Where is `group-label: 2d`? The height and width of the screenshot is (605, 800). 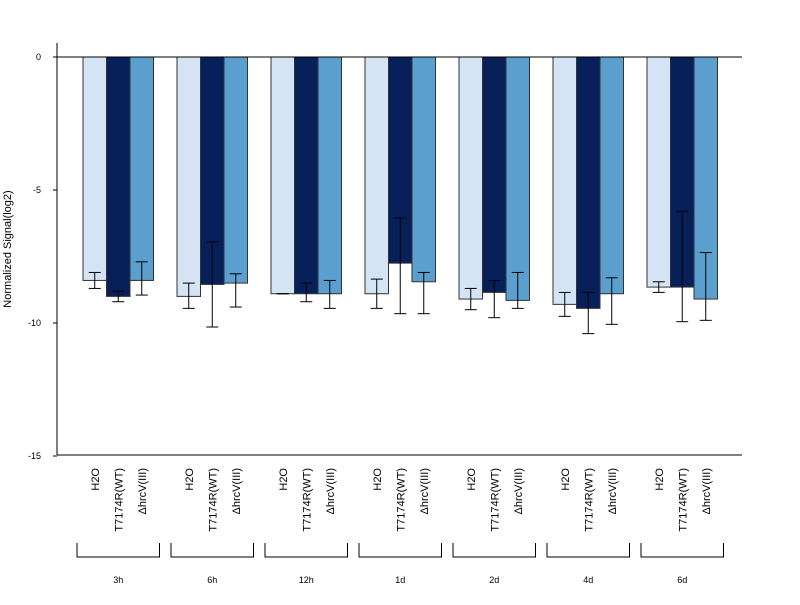
group-label: 2d is located at coordinates (494, 580).